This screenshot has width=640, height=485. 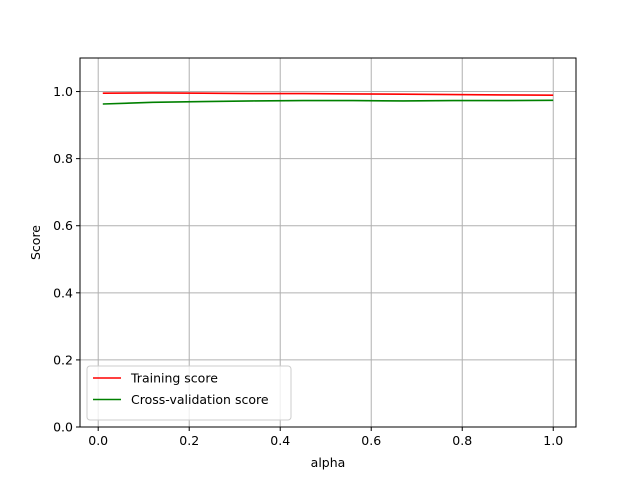 I want to click on x-tick-label: 0.4, so click(x=280, y=440).